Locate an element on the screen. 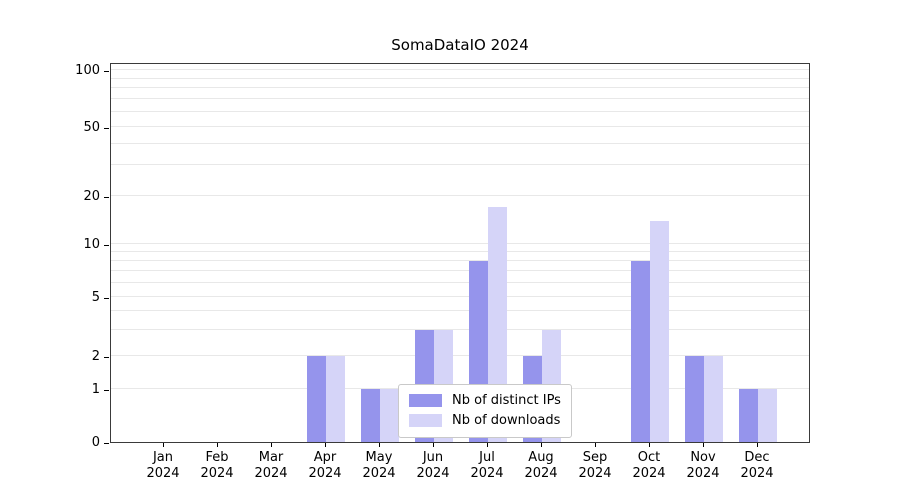 This screenshot has height=500, width=900. x-axis-label: Jan 2024 is located at coordinates (163, 465).